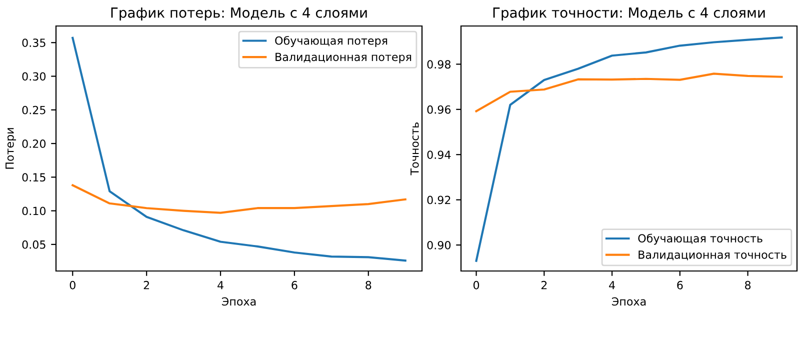 This screenshot has width=808, height=347. What do you see at coordinates (34, 211) in the screenshot?
I see `y-tick-label: 0.10` at bounding box center [34, 211].